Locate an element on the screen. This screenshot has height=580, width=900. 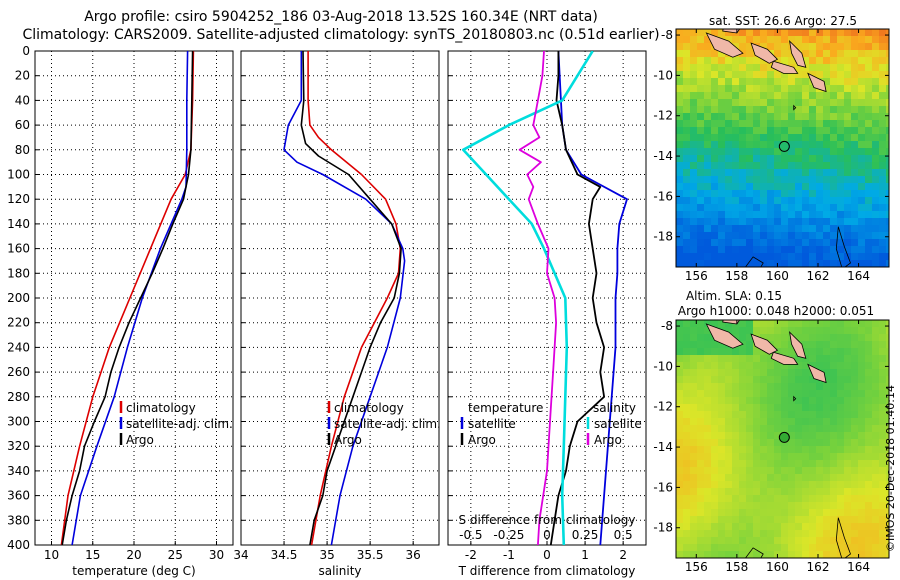
x-tick-label: 1 is located at coordinates (585, 555).